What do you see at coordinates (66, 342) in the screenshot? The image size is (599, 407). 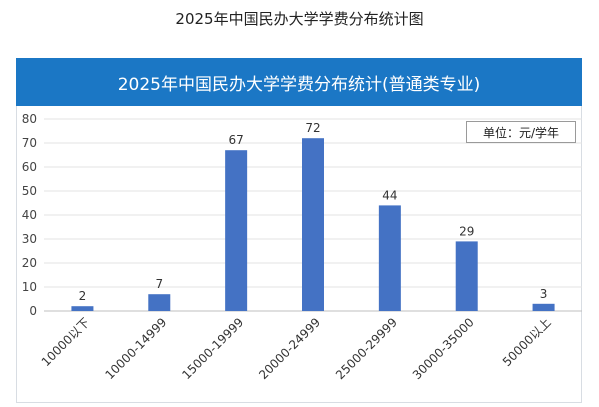 I see `x-tick-label: 10000以下` at bounding box center [66, 342].